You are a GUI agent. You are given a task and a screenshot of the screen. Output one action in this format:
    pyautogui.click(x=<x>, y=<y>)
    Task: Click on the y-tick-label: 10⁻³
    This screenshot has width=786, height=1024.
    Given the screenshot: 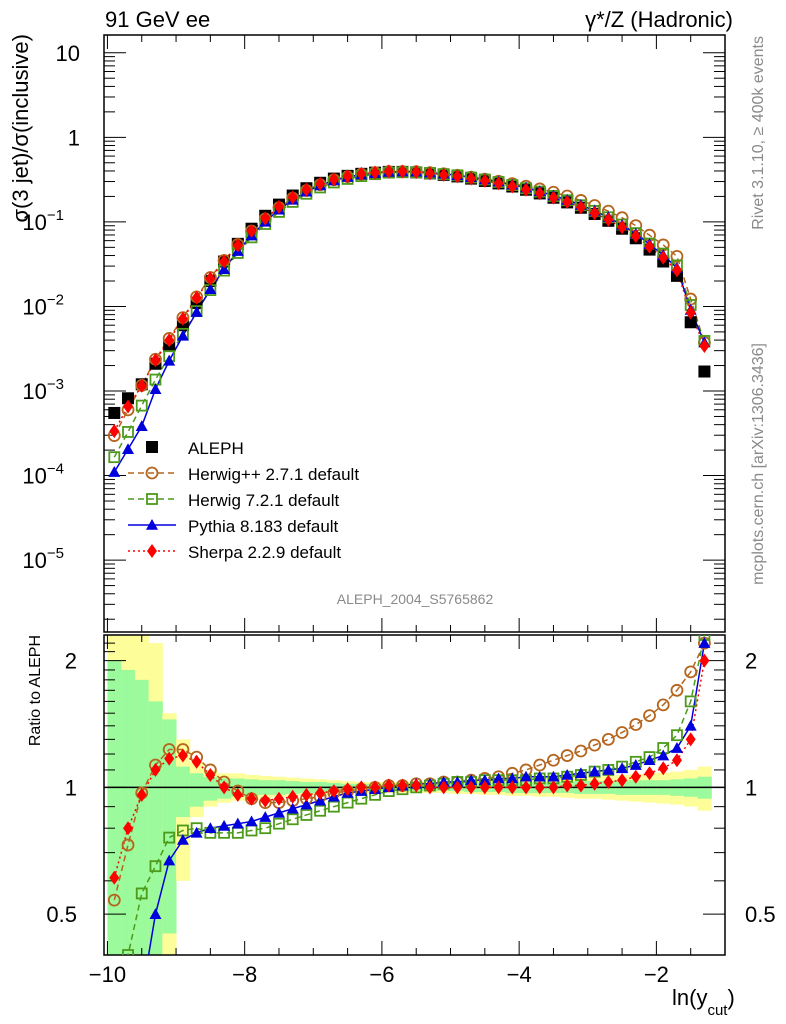 What is the action you would take?
    pyautogui.click(x=43, y=390)
    